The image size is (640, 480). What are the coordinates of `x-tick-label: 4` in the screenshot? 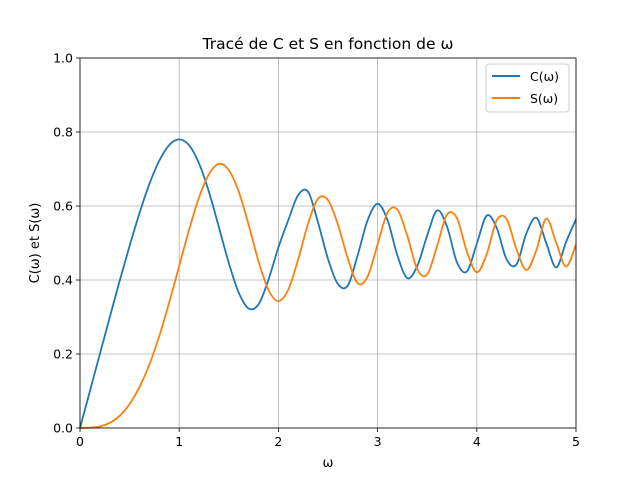 It's located at (477, 441).